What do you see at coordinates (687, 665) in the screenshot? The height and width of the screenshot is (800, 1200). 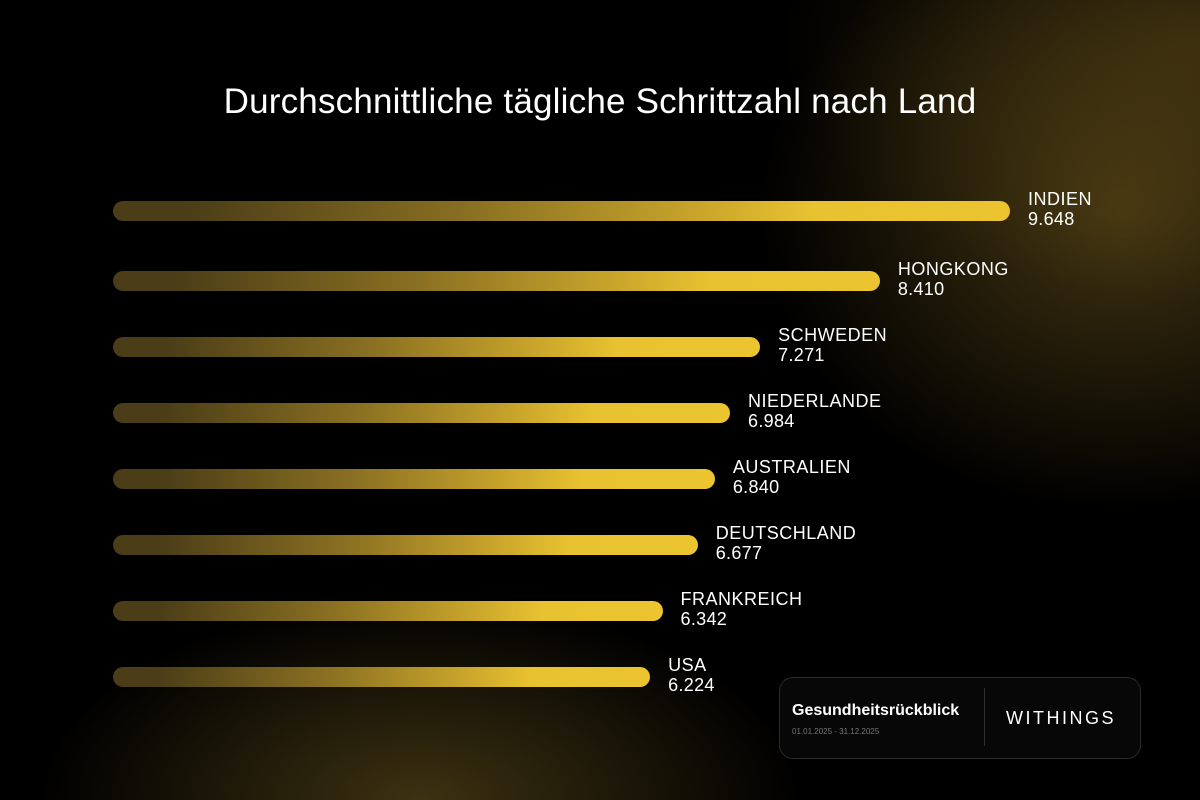 I see `category-label: USA` at bounding box center [687, 665].